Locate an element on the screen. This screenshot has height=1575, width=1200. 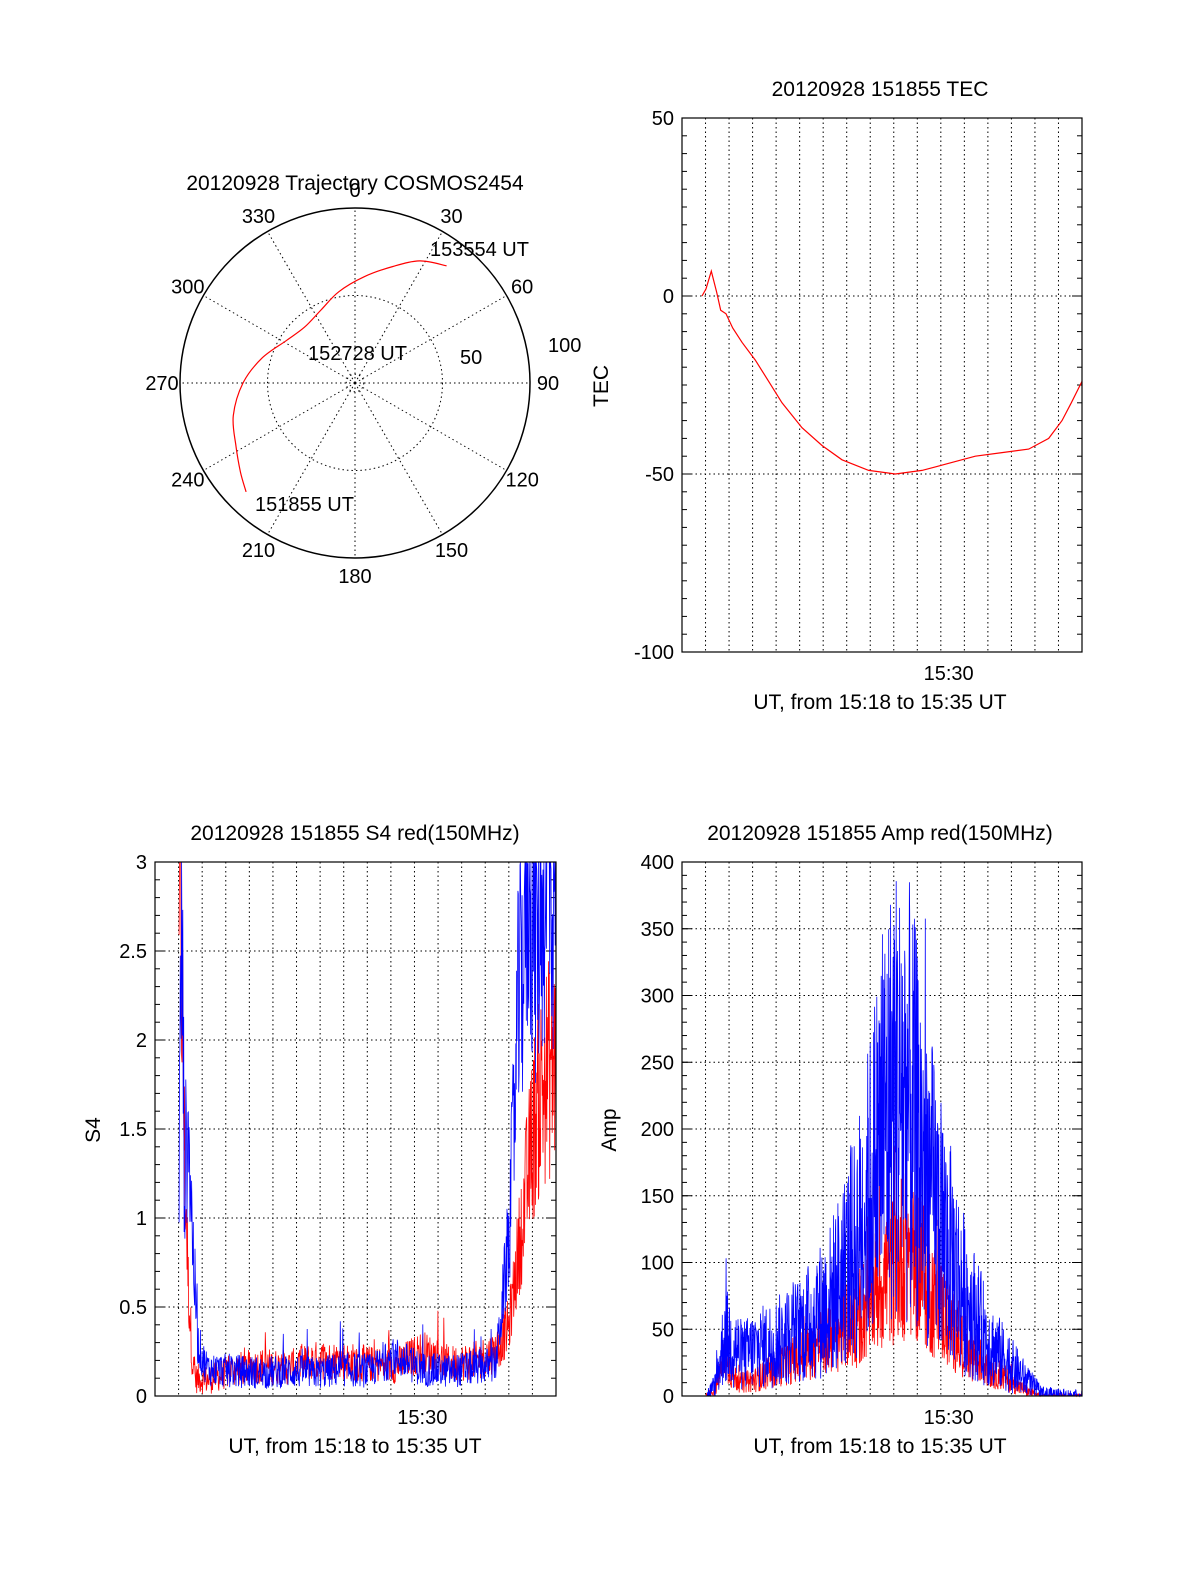
azimuth-label-210: 210 is located at coordinates (258, 551).